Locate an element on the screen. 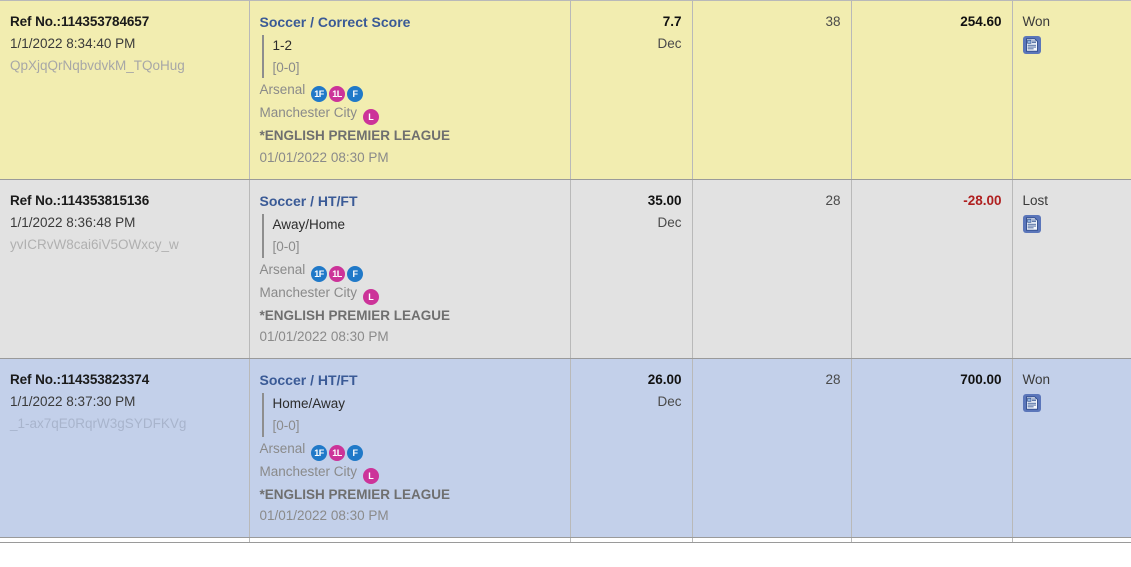 The image size is (1131, 567). bet-reference-number: Ref No.:114353815136 is located at coordinates (80, 201).